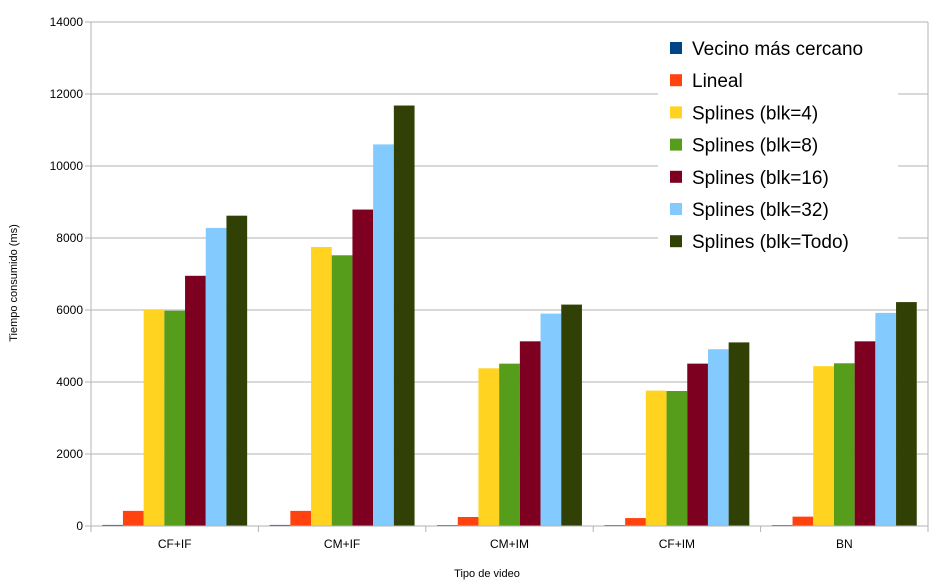  I want to click on y-tick-label: 8000, so click(69, 238).